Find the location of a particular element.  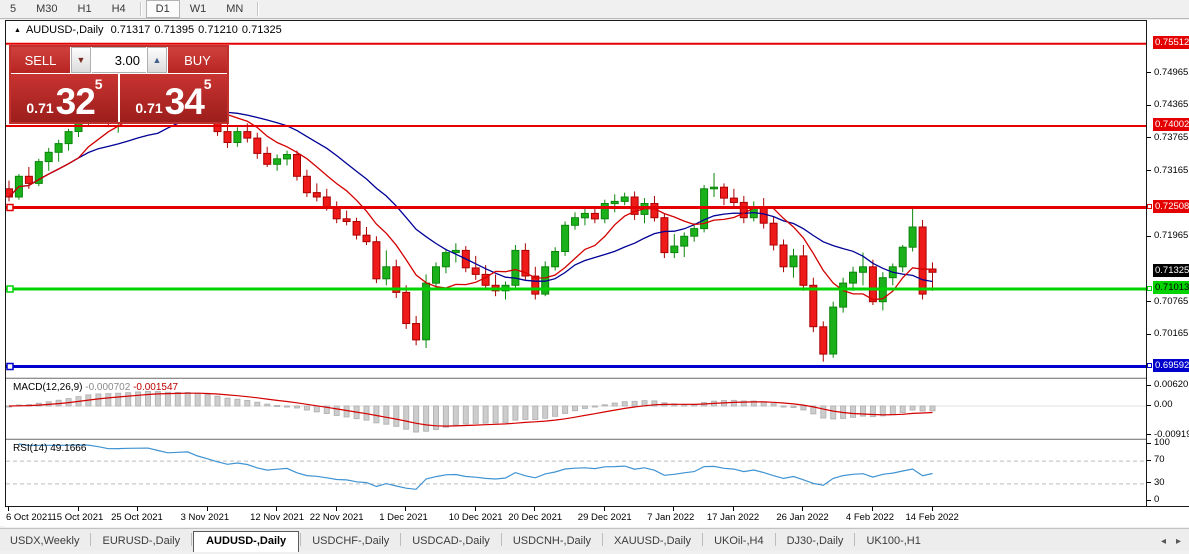

volume-increase-button: ▲ is located at coordinates (157, 60).